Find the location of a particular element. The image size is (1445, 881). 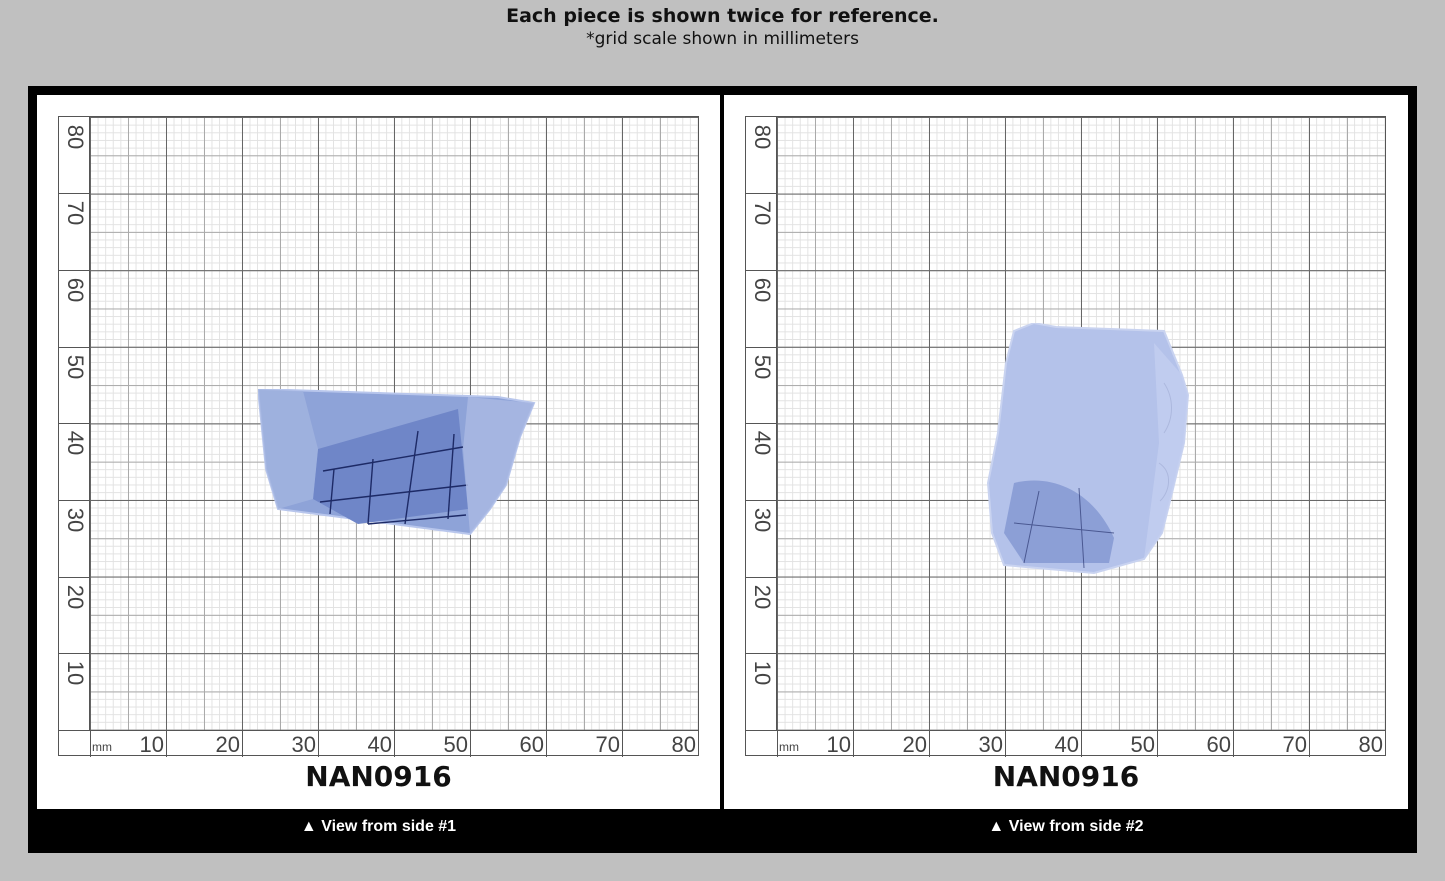

caption-bar: ▲ View from side #1 ▲ View from side #2 is located at coordinates (722, 827).